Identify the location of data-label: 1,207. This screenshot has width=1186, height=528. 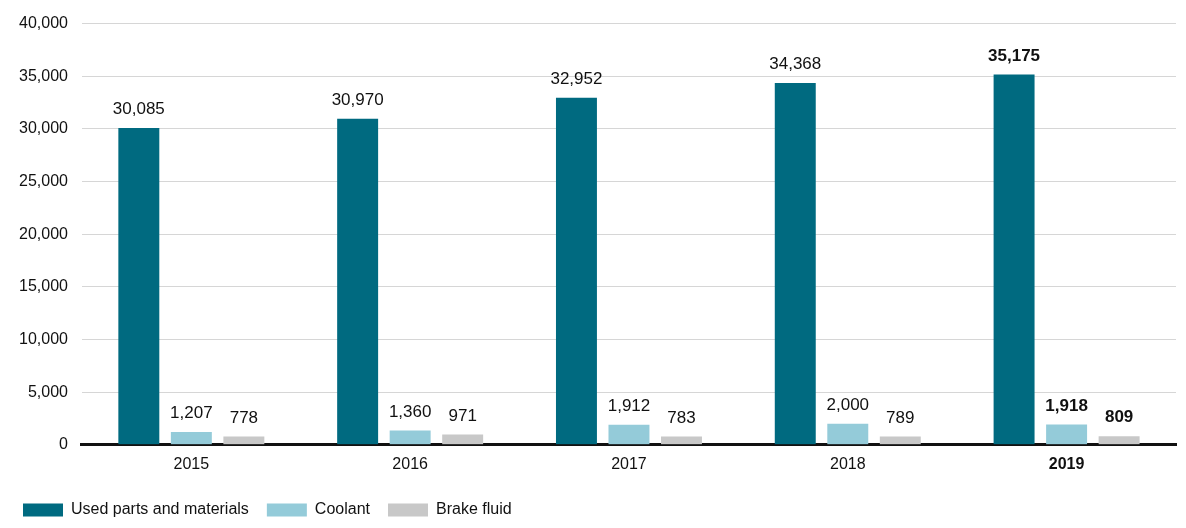
(191, 413).